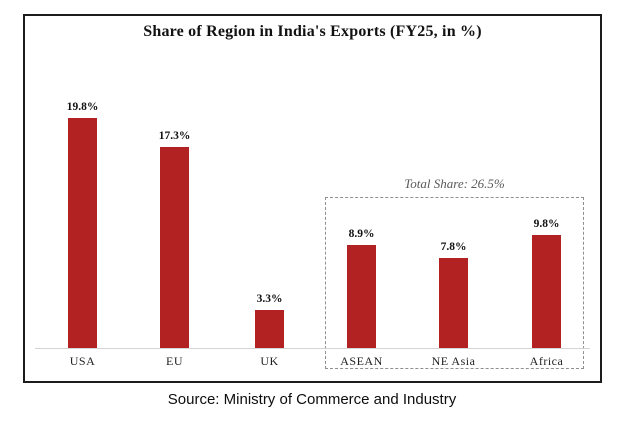  Describe the element at coordinates (453, 361) in the screenshot. I see `category-label-ne-asia: NE Asia` at that location.